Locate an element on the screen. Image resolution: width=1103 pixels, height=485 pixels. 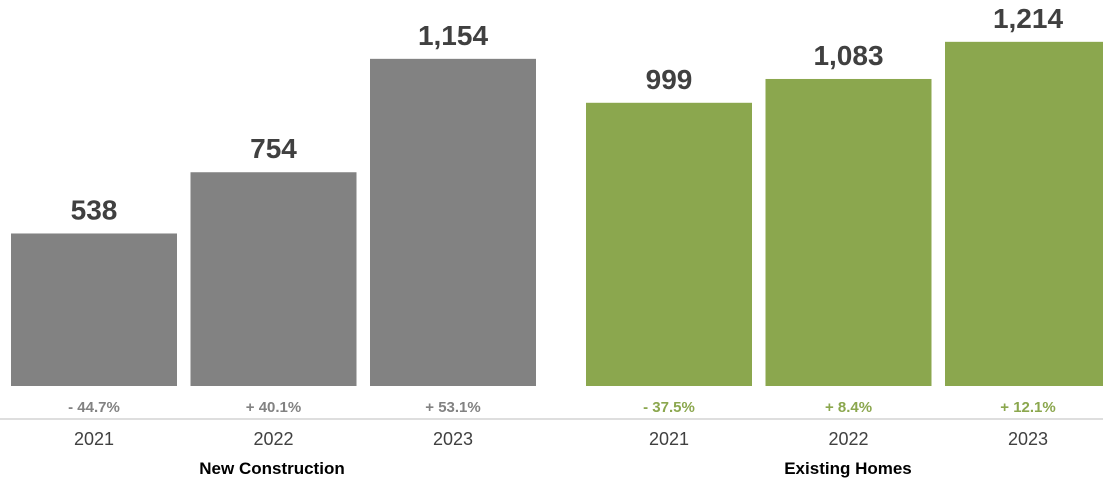
bar-existing-homes-2021 is located at coordinates (669, 244).